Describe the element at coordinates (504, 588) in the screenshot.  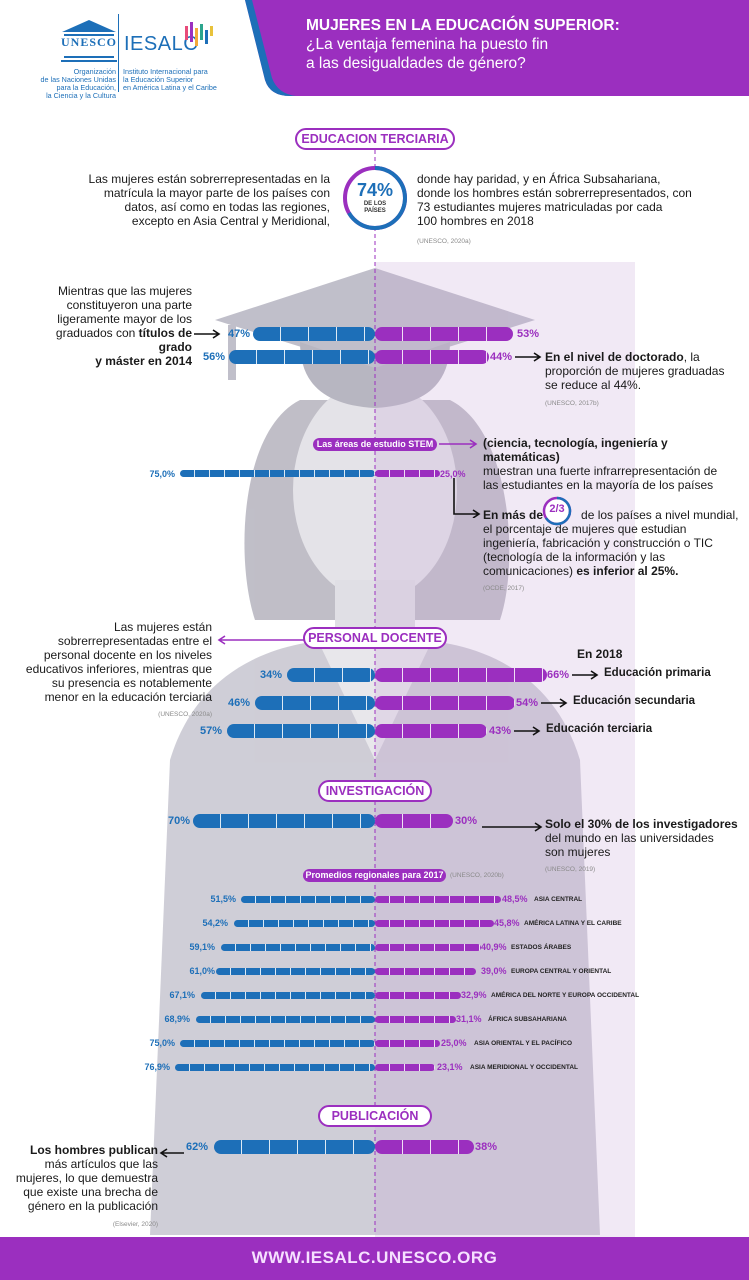
I see `stem-source: (OCDE, 2017)` at that location.